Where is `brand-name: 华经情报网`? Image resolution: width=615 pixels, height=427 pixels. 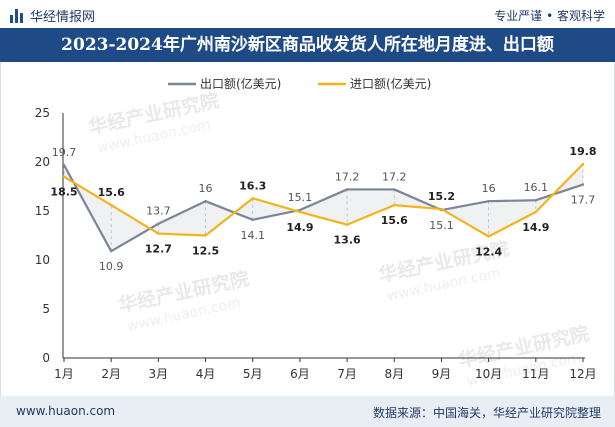
brand-name: 华经情报网 is located at coordinates (63, 17).